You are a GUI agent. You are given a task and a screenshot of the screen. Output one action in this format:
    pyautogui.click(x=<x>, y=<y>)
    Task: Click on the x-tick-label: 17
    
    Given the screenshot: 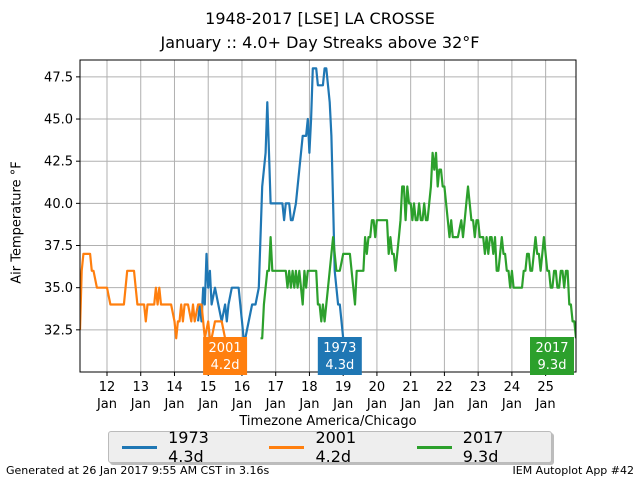 What is the action you would take?
    pyautogui.click(x=275, y=387)
    